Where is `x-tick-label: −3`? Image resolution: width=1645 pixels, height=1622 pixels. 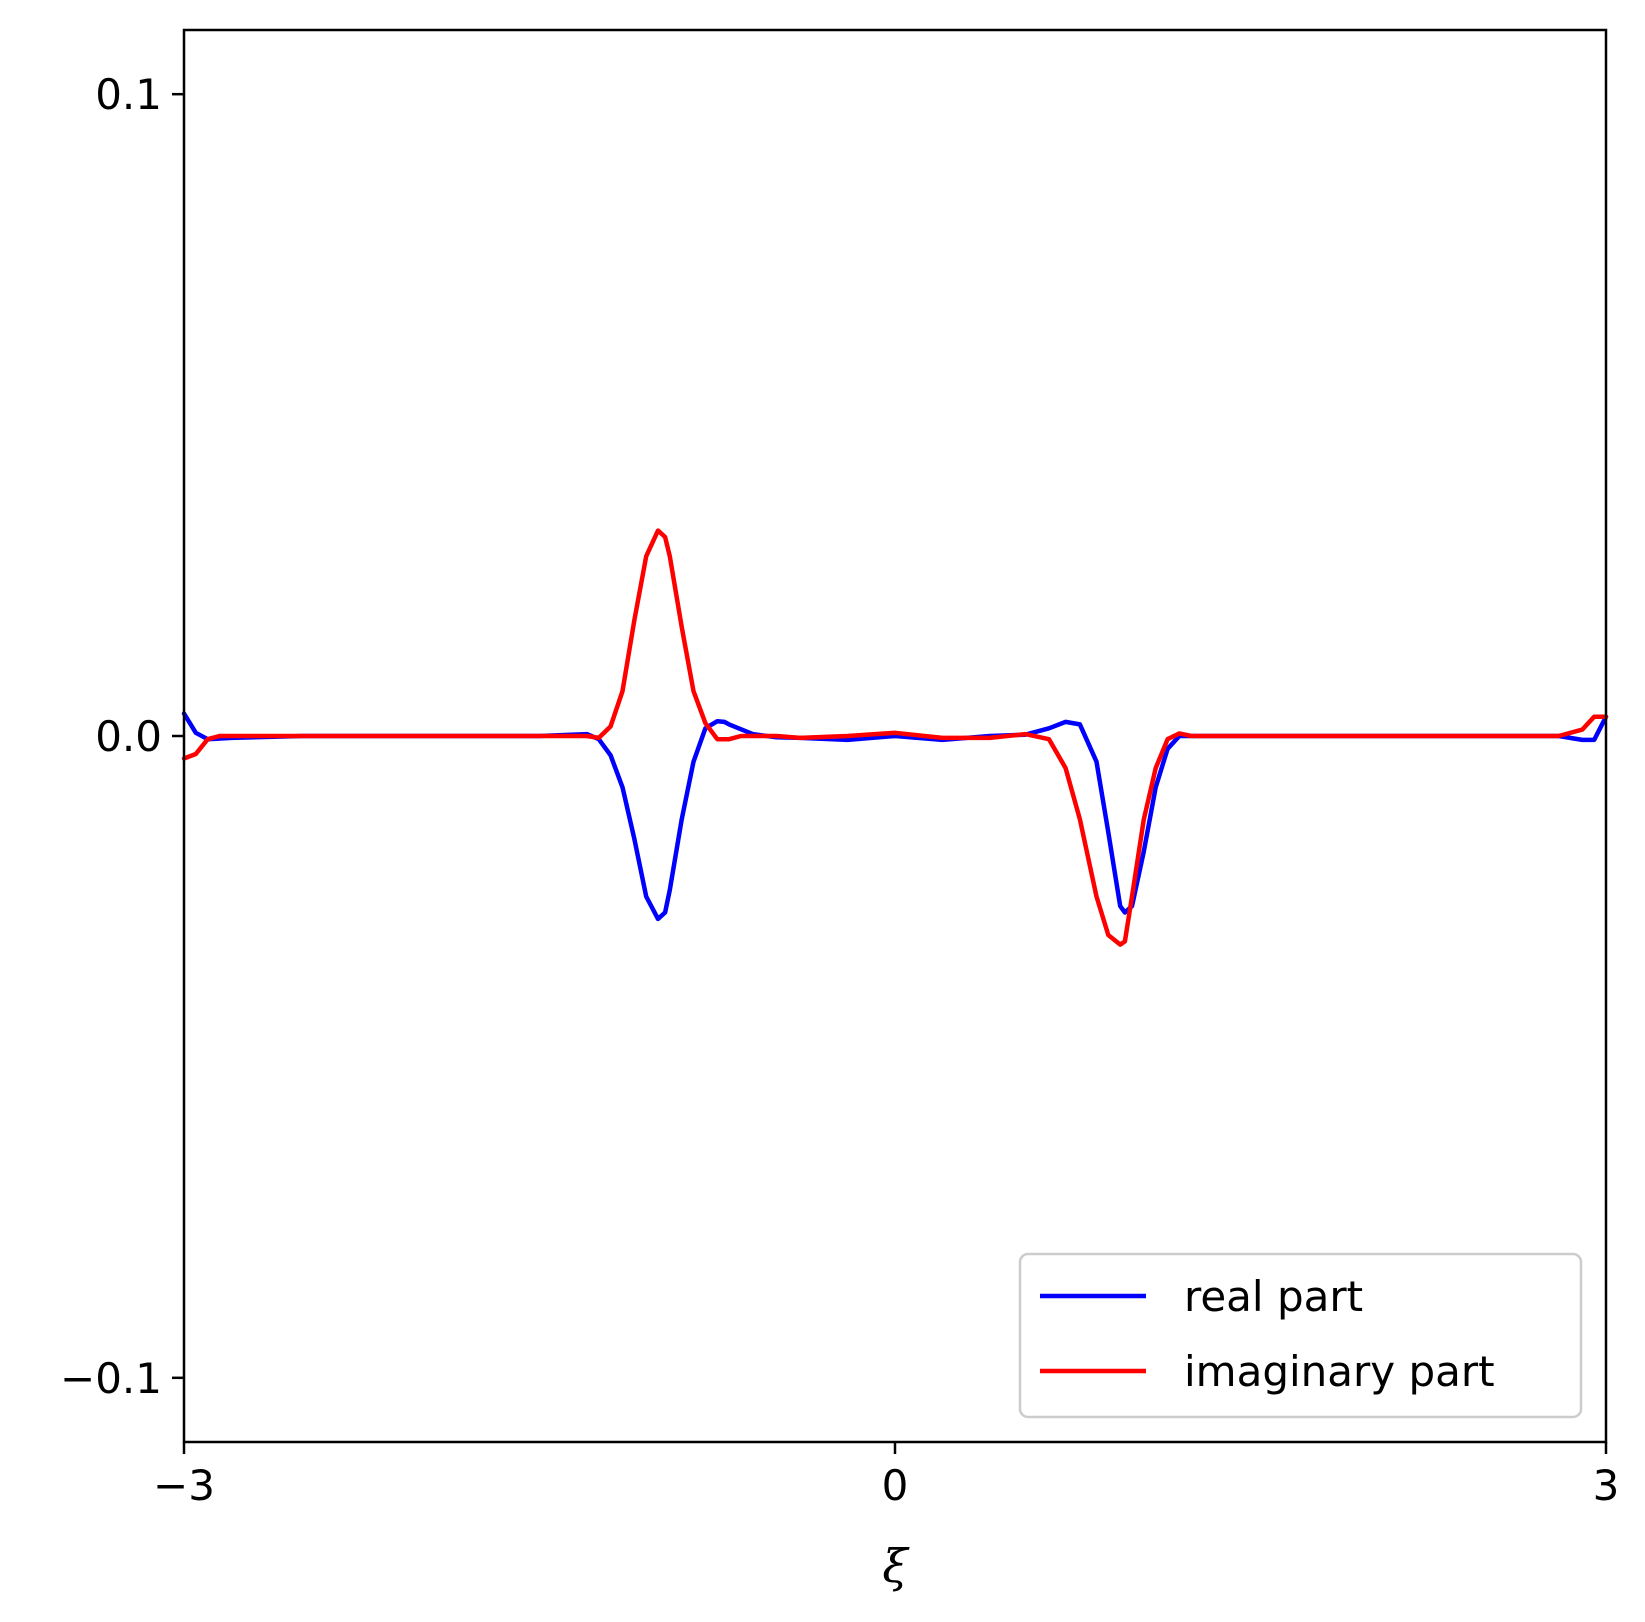
x-tick-label: −3 is located at coordinates (184, 1485).